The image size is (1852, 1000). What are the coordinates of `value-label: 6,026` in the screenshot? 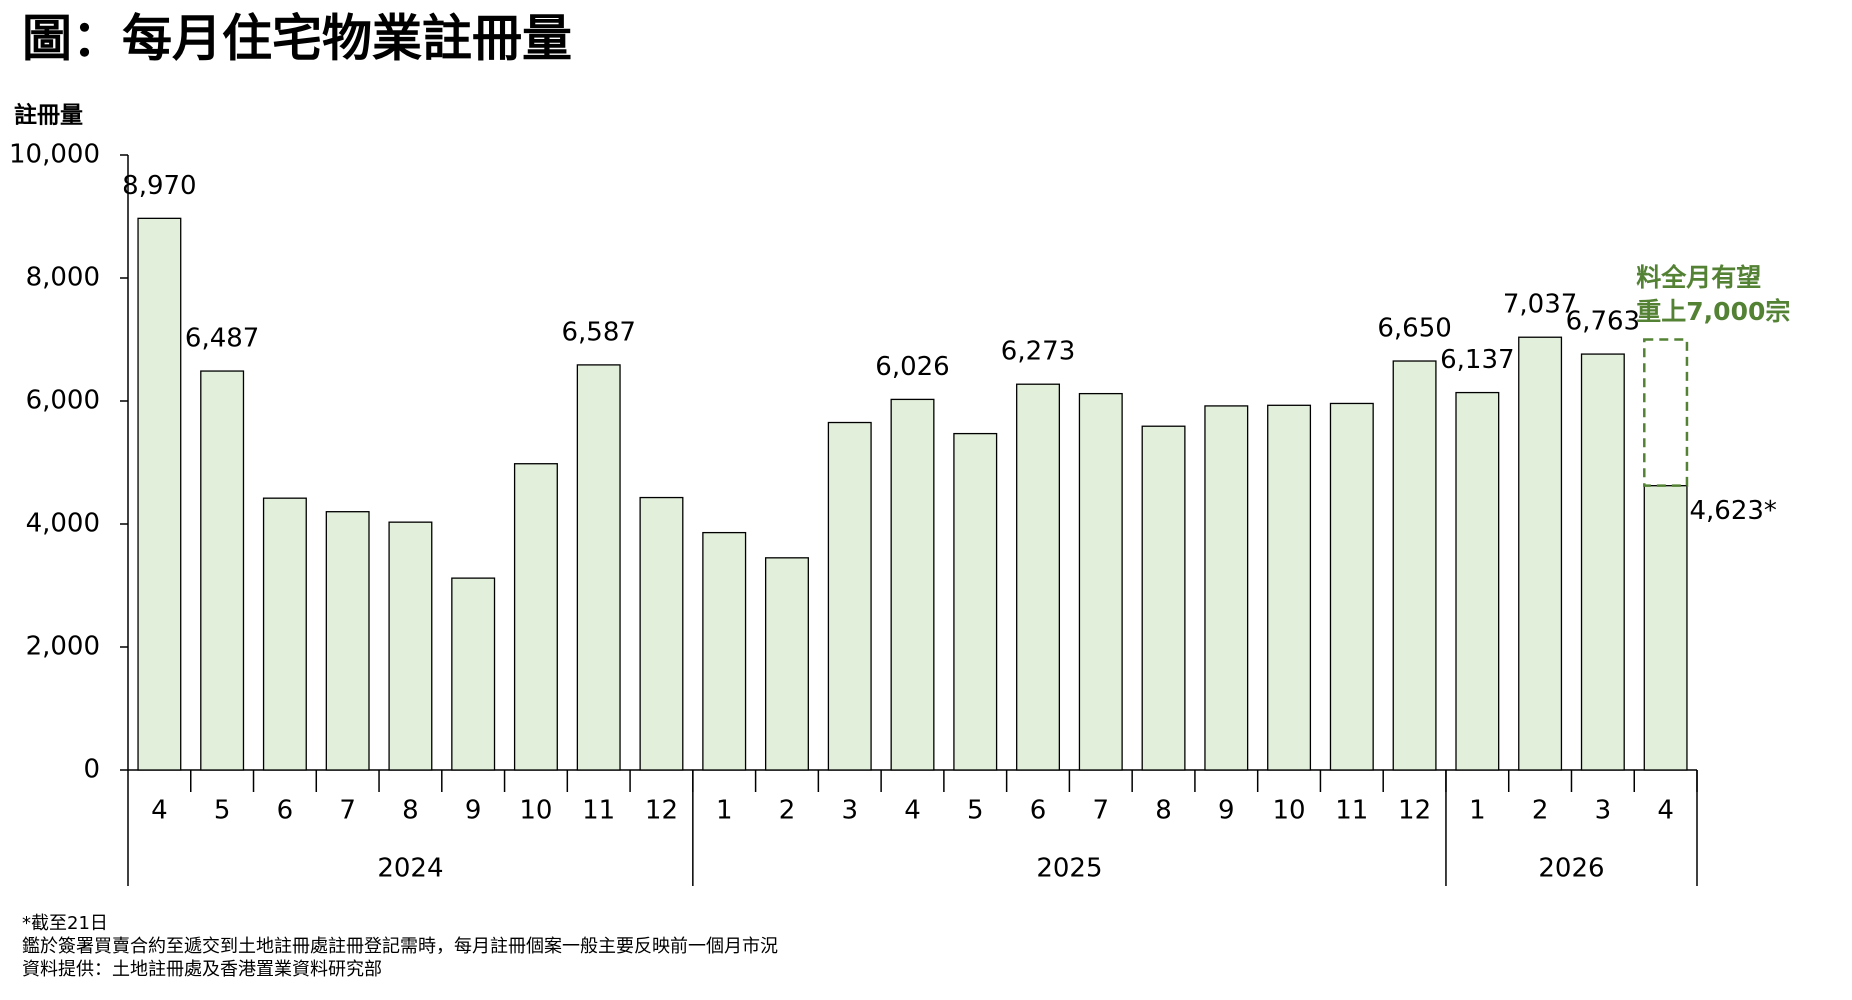 It's located at (912, 367).